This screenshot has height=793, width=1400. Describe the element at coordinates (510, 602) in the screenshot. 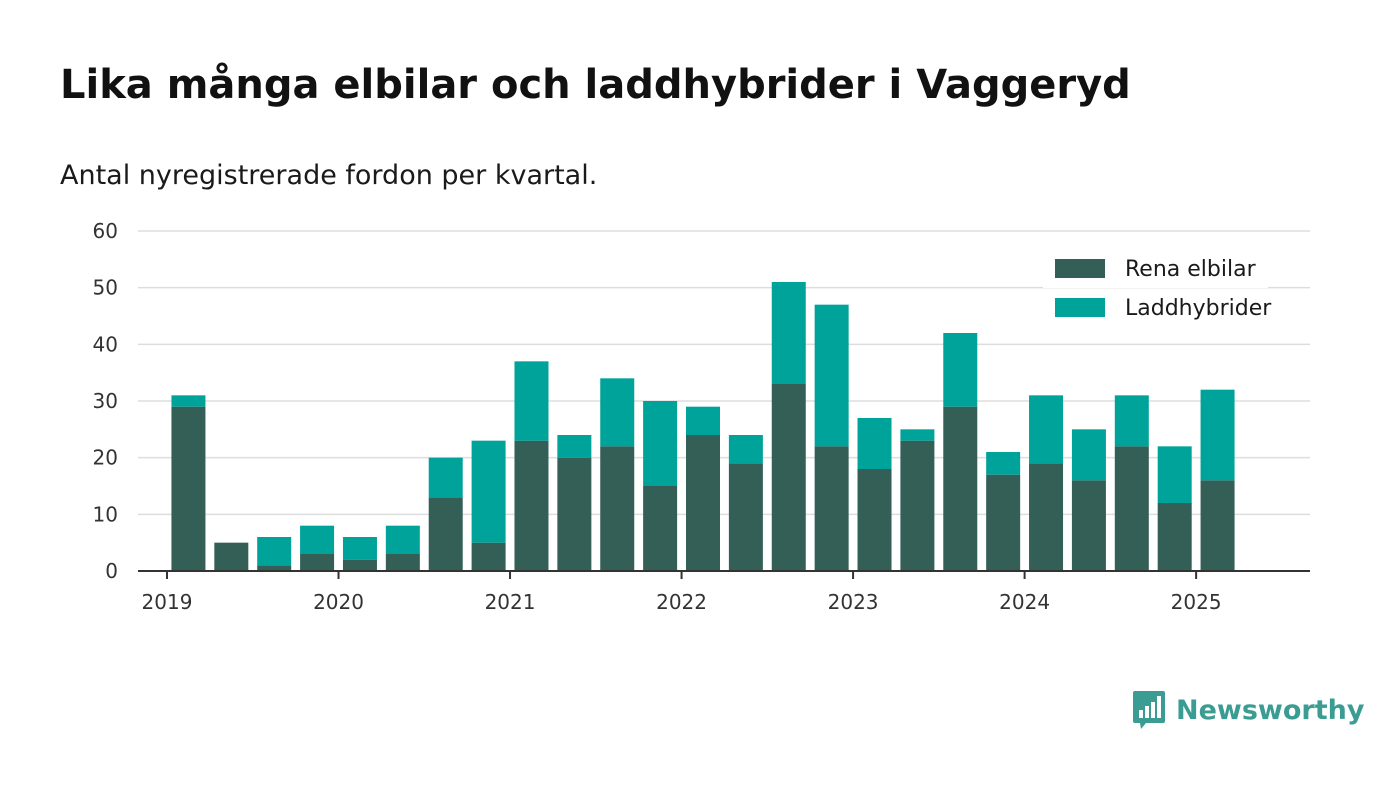

I see `x-tick-label: 2021` at that location.